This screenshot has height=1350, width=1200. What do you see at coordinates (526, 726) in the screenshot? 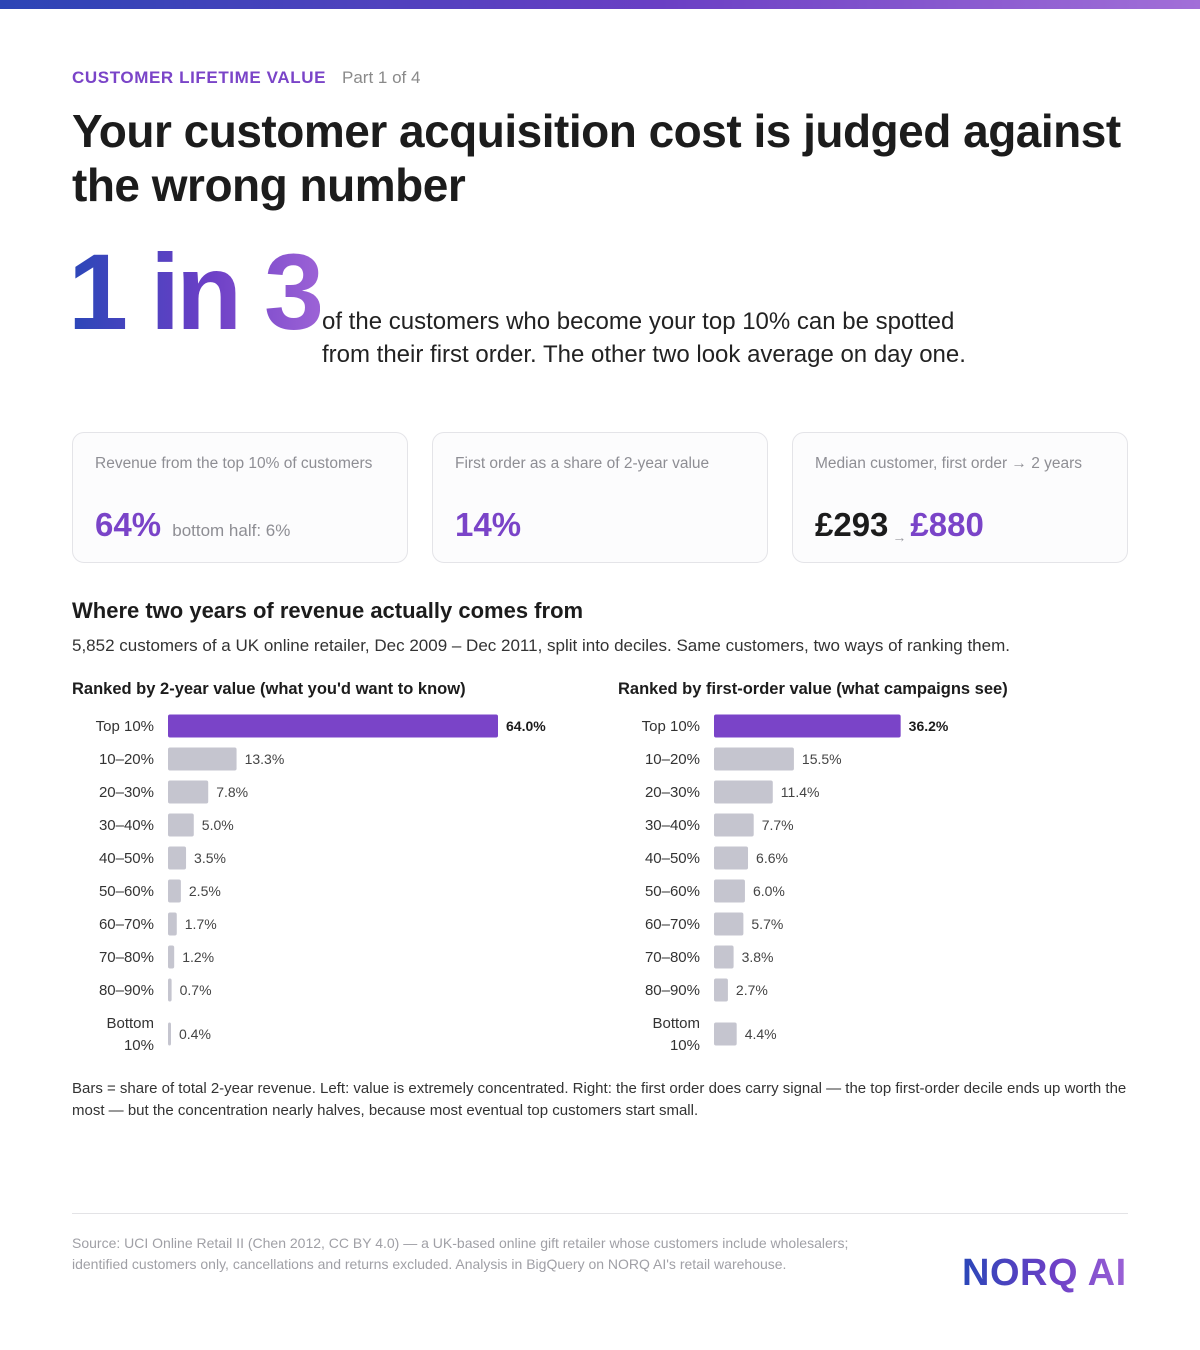
I see `left-value-label: 64.0%` at bounding box center [526, 726].